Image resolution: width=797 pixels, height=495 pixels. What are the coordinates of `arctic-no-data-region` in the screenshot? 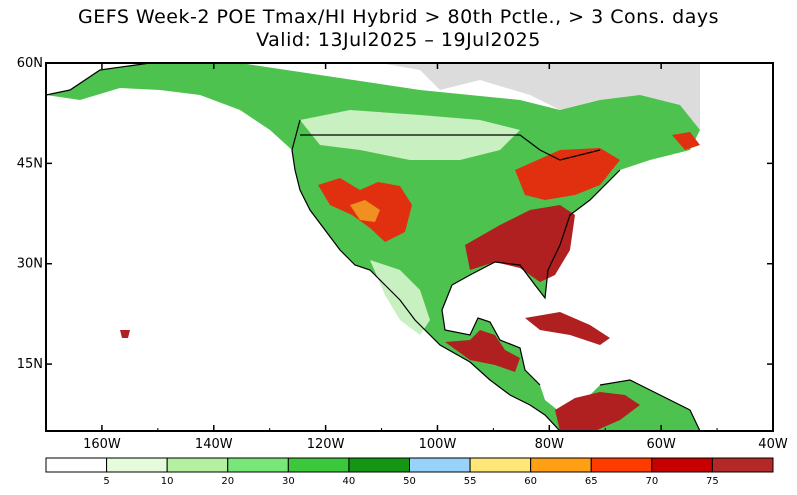 It's located at (470, 96).